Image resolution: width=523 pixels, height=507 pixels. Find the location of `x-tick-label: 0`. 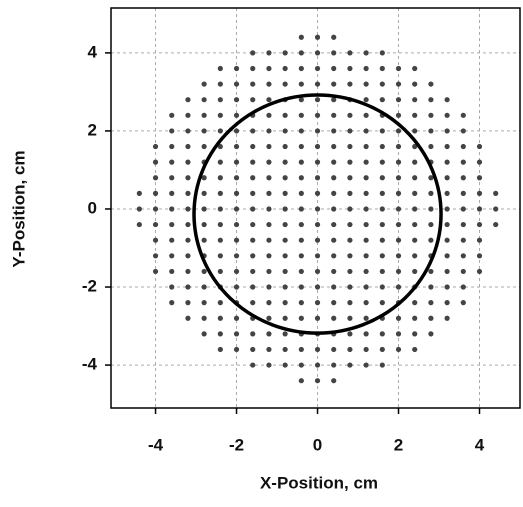

x-tick-label: 0 is located at coordinates (317, 444).